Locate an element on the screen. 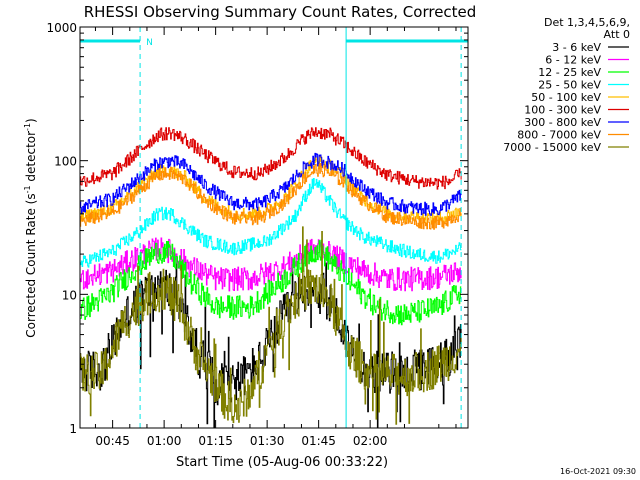 The image size is (640, 480). x-axis-label: Start Time (05-Aug-06 00:33:22) is located at coordinates (282, 462).